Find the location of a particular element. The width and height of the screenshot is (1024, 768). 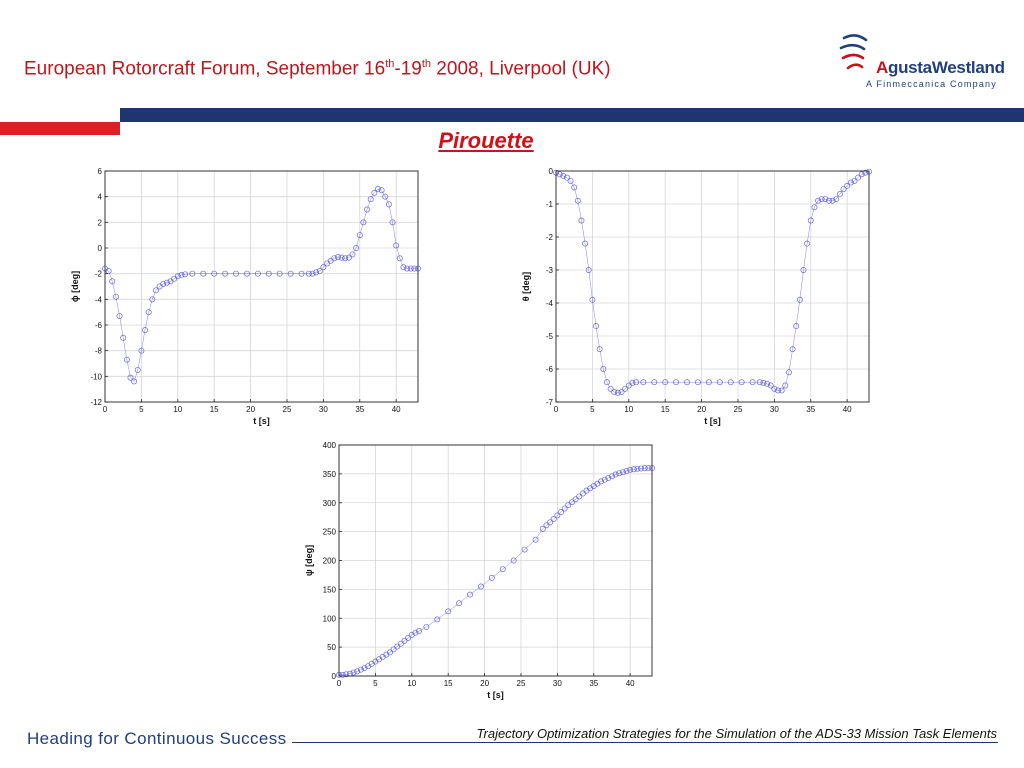

psi-y-tick-label: 250 is located at coordinates (330, 532).